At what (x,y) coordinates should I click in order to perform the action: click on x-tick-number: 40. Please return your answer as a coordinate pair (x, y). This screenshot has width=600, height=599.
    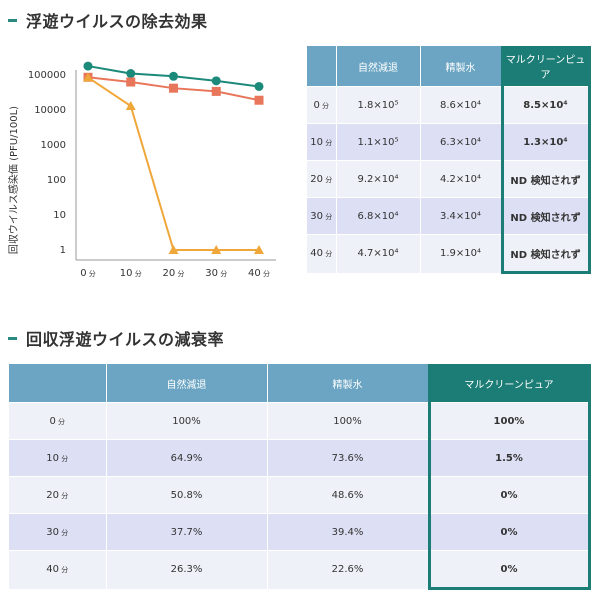
    Looking at the image, I should click on (254, 273).